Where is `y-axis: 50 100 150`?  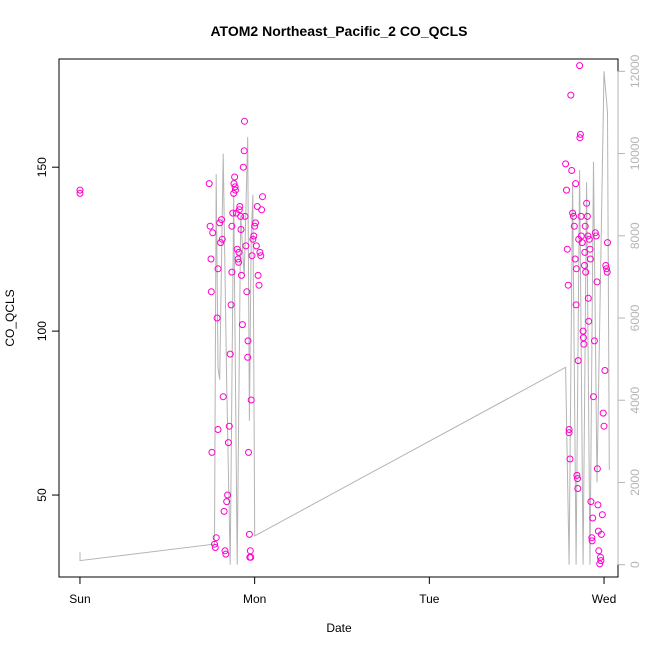
y-axis: 50 100 150 is located at coordinates (47, 329).